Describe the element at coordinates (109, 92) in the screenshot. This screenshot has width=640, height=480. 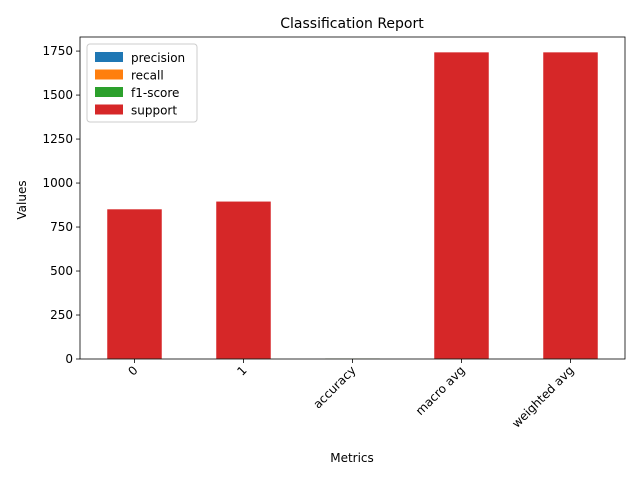
I see `legend-swatch-f1-score` at that location.